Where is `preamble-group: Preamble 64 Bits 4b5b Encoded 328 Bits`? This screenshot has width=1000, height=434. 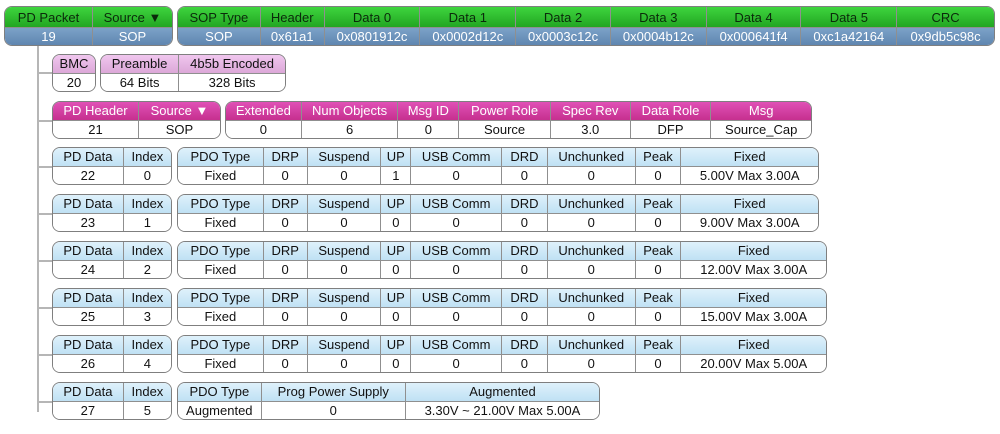
preamble-group: Preamble 64 Bits 4b5b Encoded 328 Bits is located at coordinates (193, 73).